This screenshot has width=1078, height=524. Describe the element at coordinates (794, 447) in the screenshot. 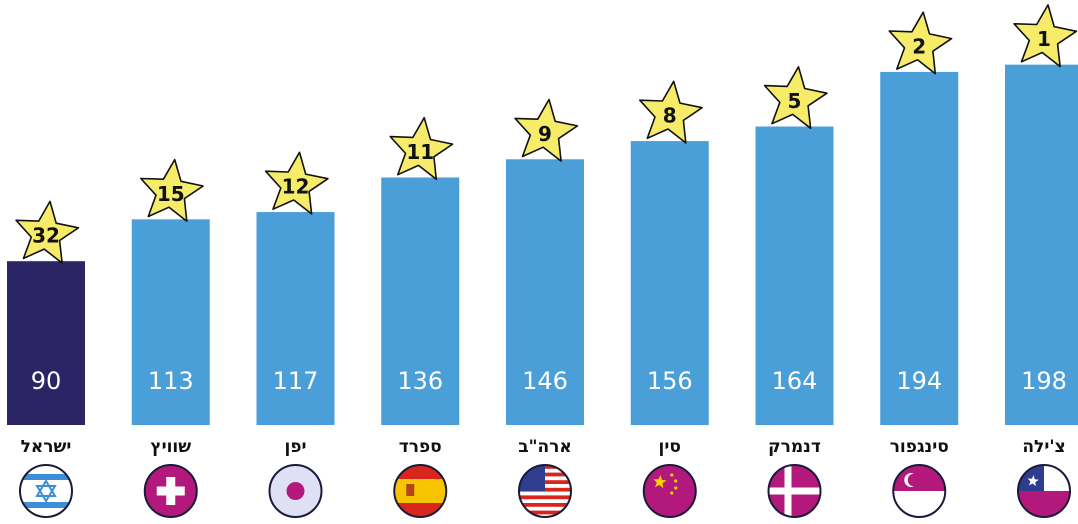

I see `category-label: דנמרק` at that location.